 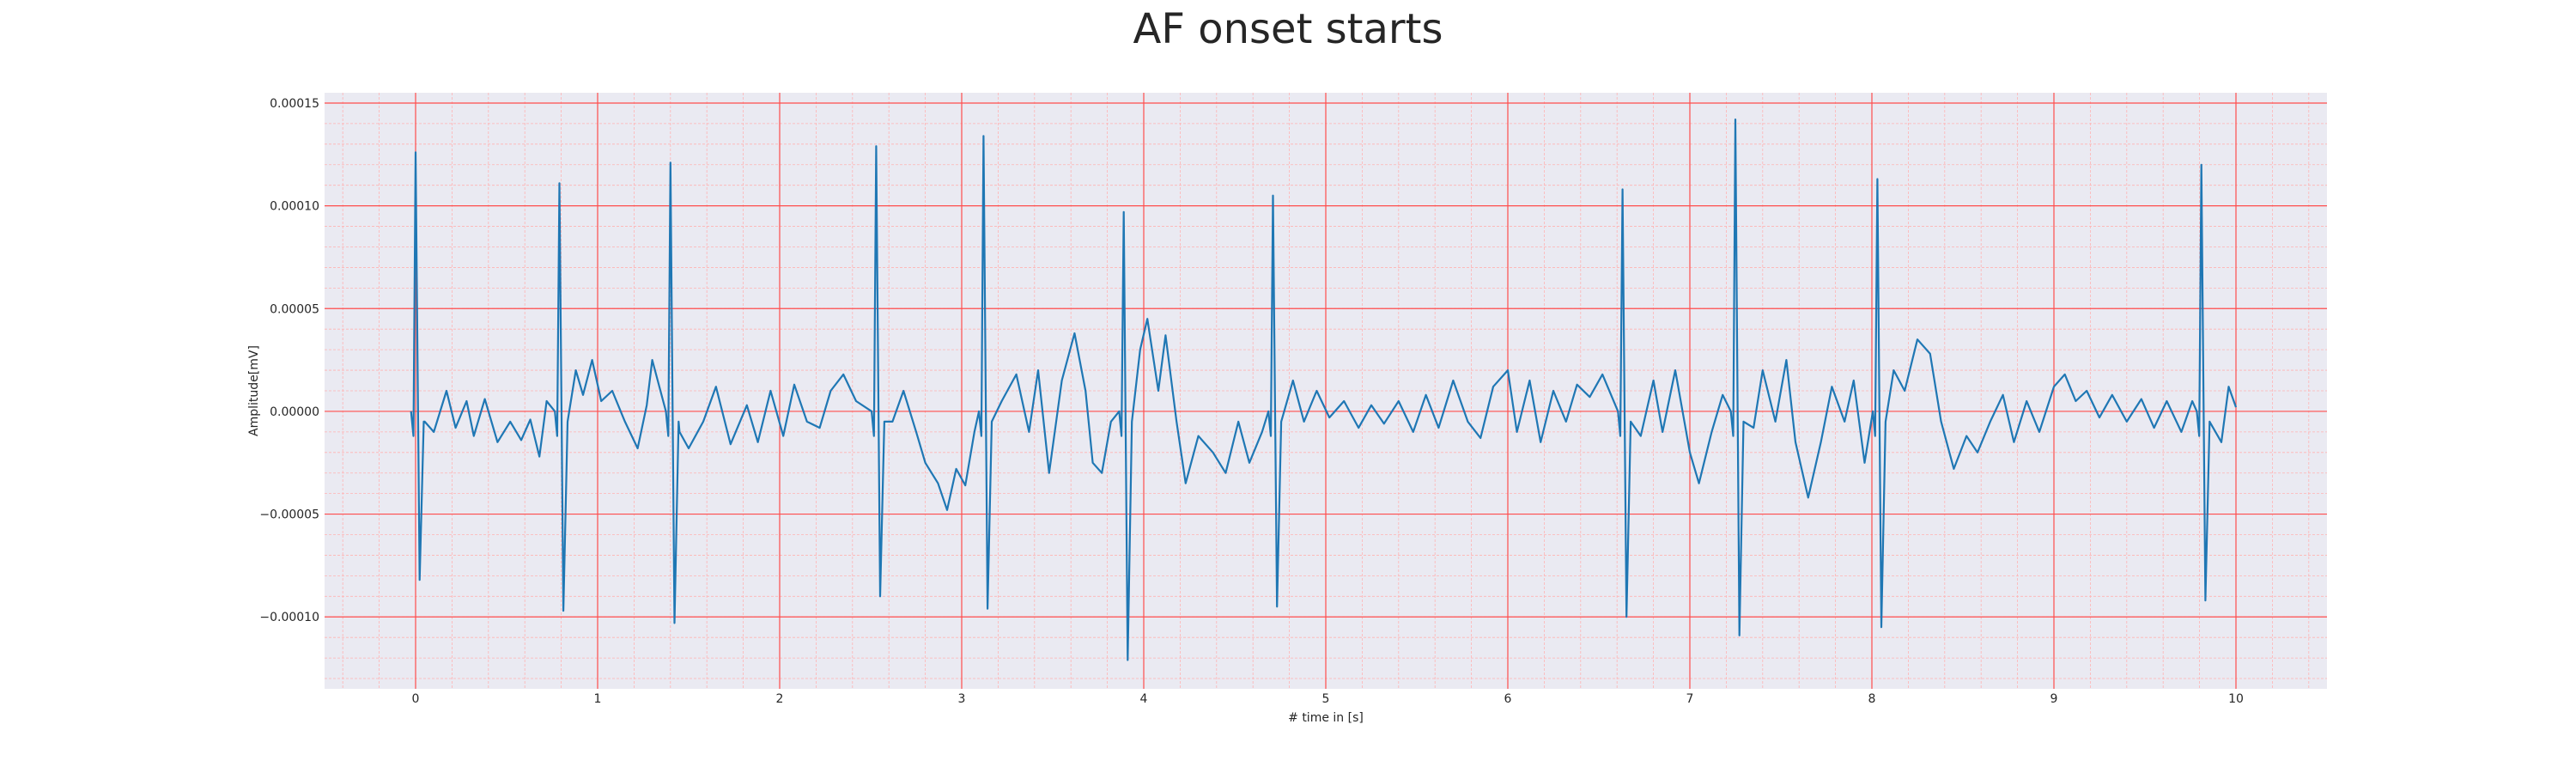 I want to click on y-tick-label: 0.00000, so click(x=294, y=412).